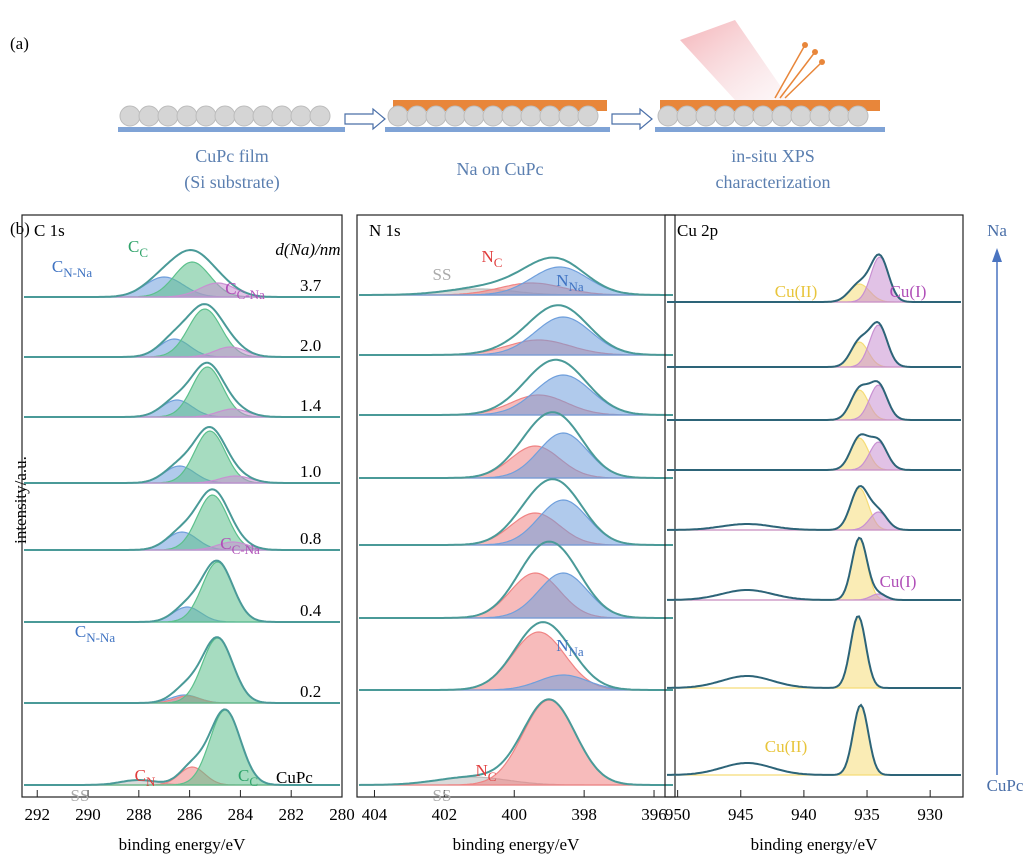 This screenshot has width=1030, height=862. What do you see at coordinates (678, 814) in the screenshot?
I see `x-tick-label: 950` at bounding box center [678, 814].